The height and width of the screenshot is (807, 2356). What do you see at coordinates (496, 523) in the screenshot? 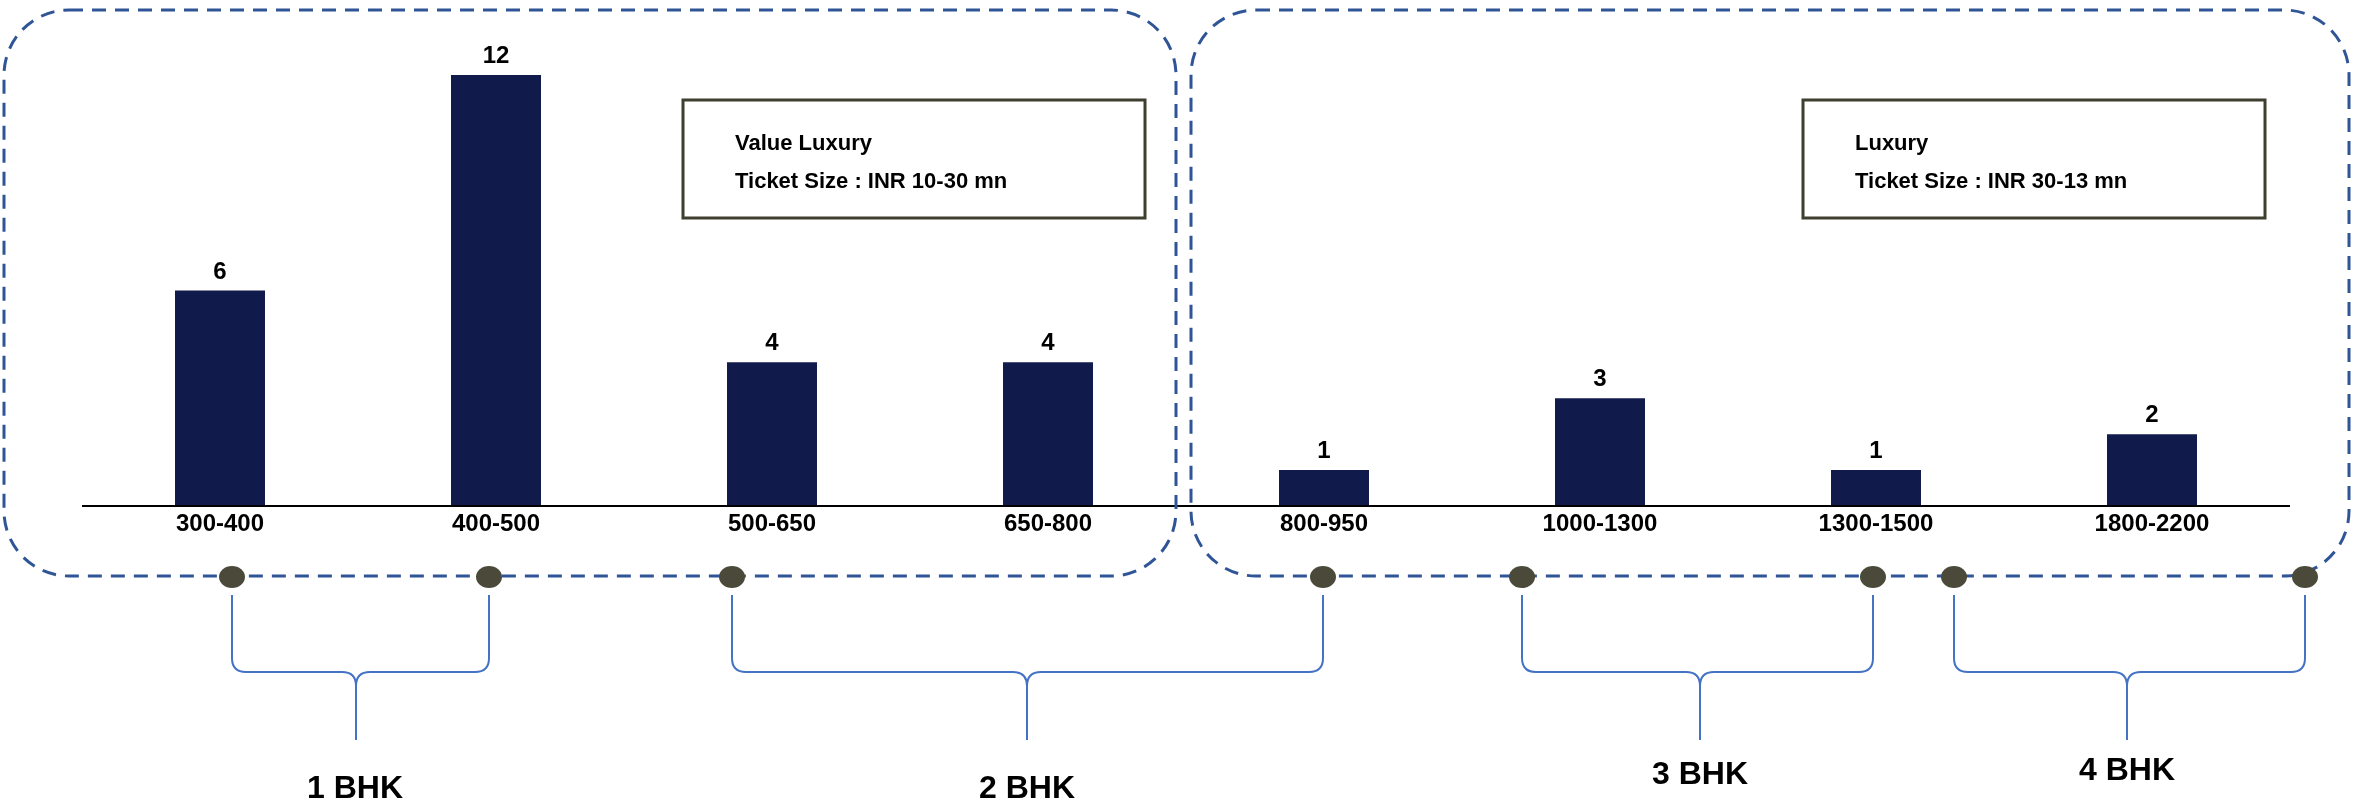
I see `x-tick-label: 400-500` at bounding box center [496, 523].